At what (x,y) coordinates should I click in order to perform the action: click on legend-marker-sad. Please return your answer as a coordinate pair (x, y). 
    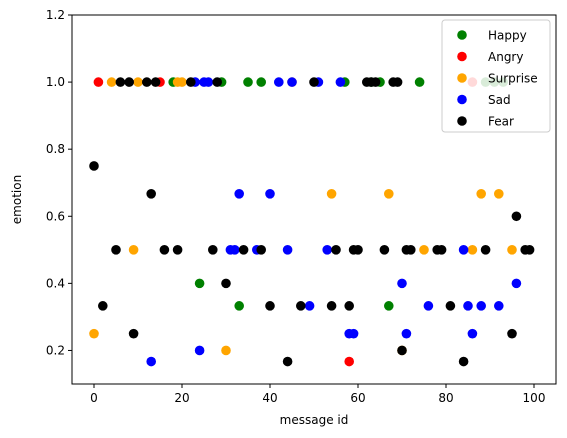
    Looking at the image, I should click on (462, 99).